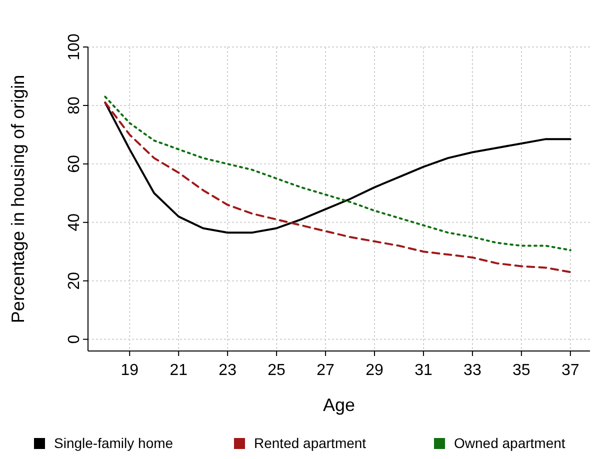 This screenshot has height=459, width=602. I want to click on x-tick-label: 37, so click(571, 370).